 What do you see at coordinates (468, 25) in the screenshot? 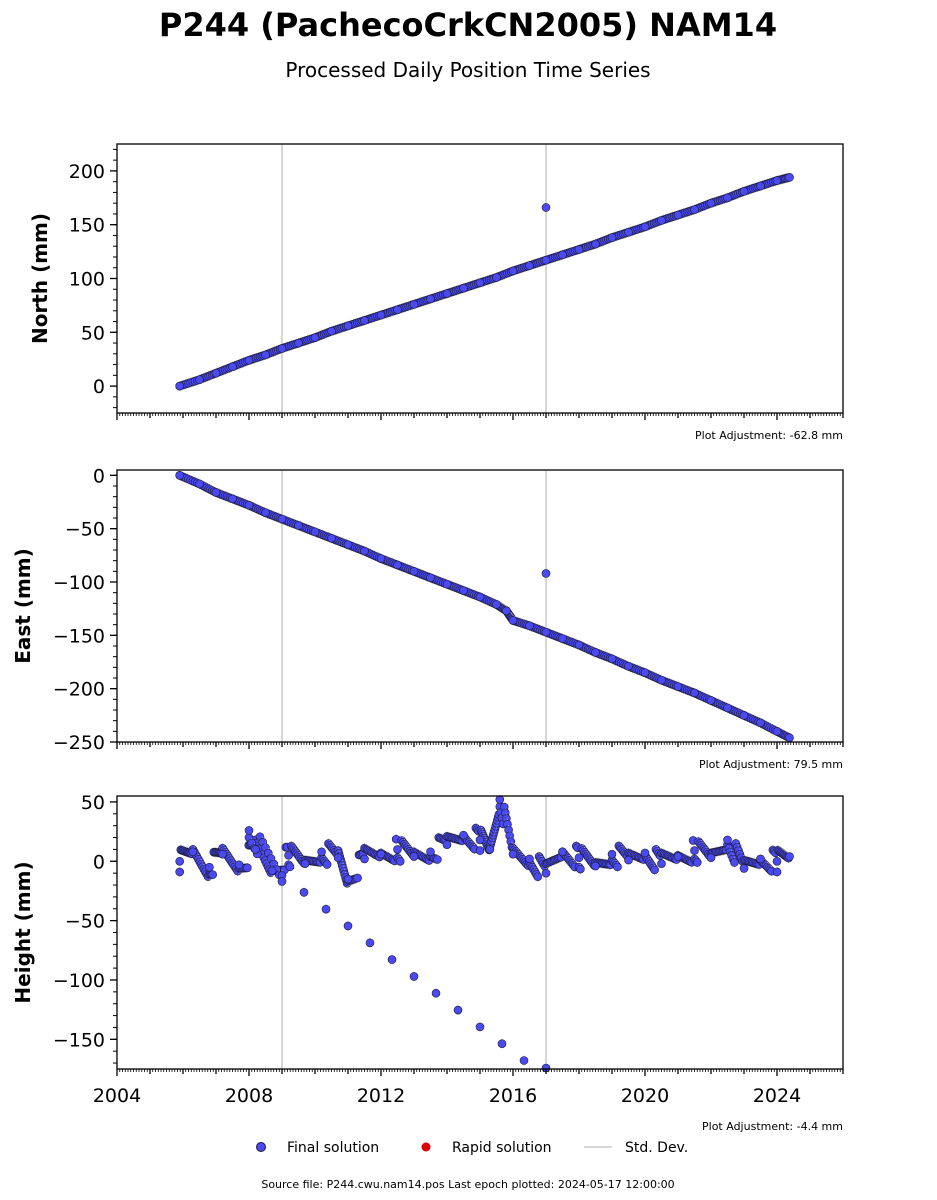
I see `figure-title: P244 (PachecoCrkCN2005) NAM14` at bounding box center [468, 25].